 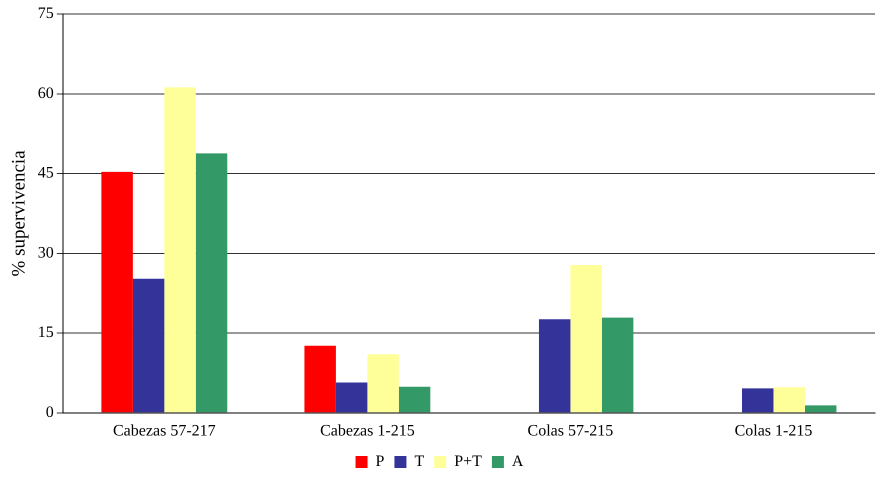 I want to click on x-tick-label: Cabezas 1-215, so click(x=367, y=431).